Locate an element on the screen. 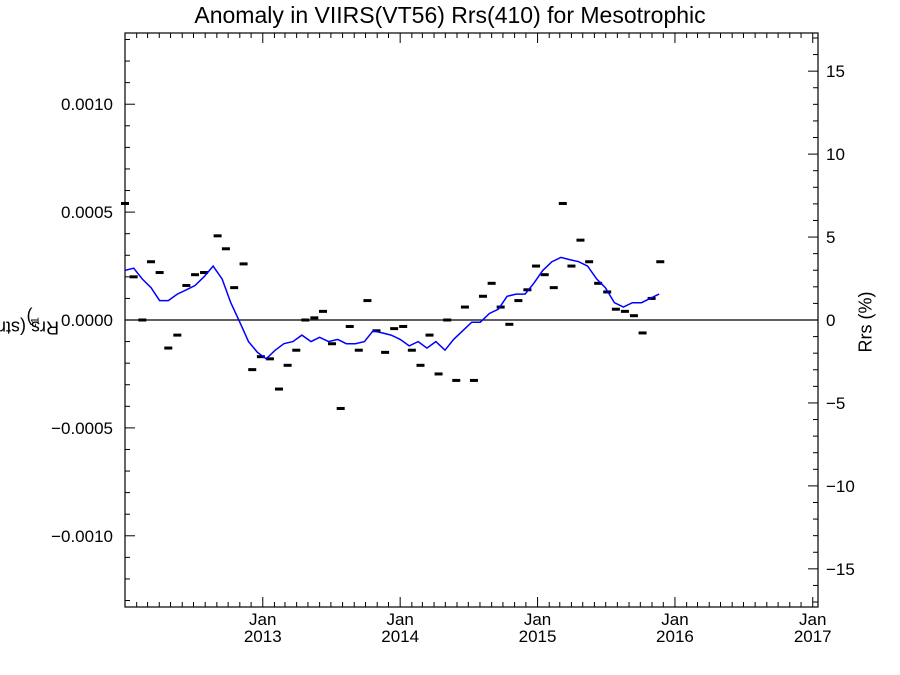 The width and height of the screenshot is (900, 675). x-tick-label-year: 2014 is located at coordinates (400, 636).